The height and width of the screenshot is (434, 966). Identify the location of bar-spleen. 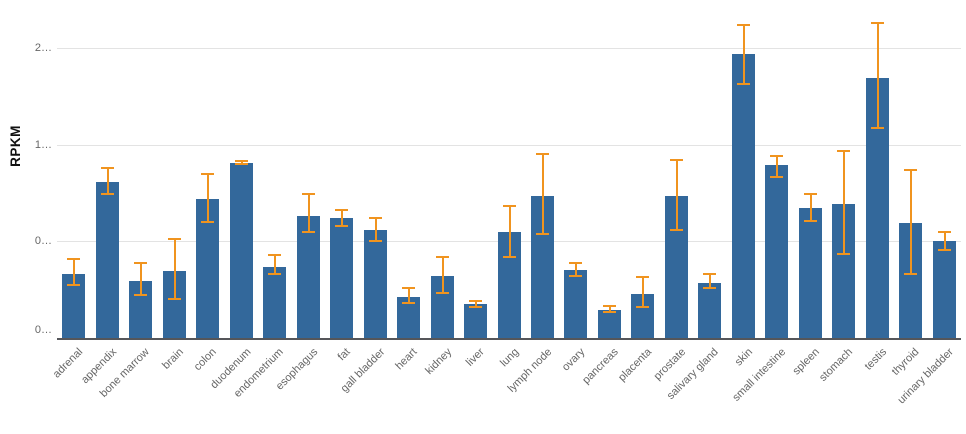
(810, 273).